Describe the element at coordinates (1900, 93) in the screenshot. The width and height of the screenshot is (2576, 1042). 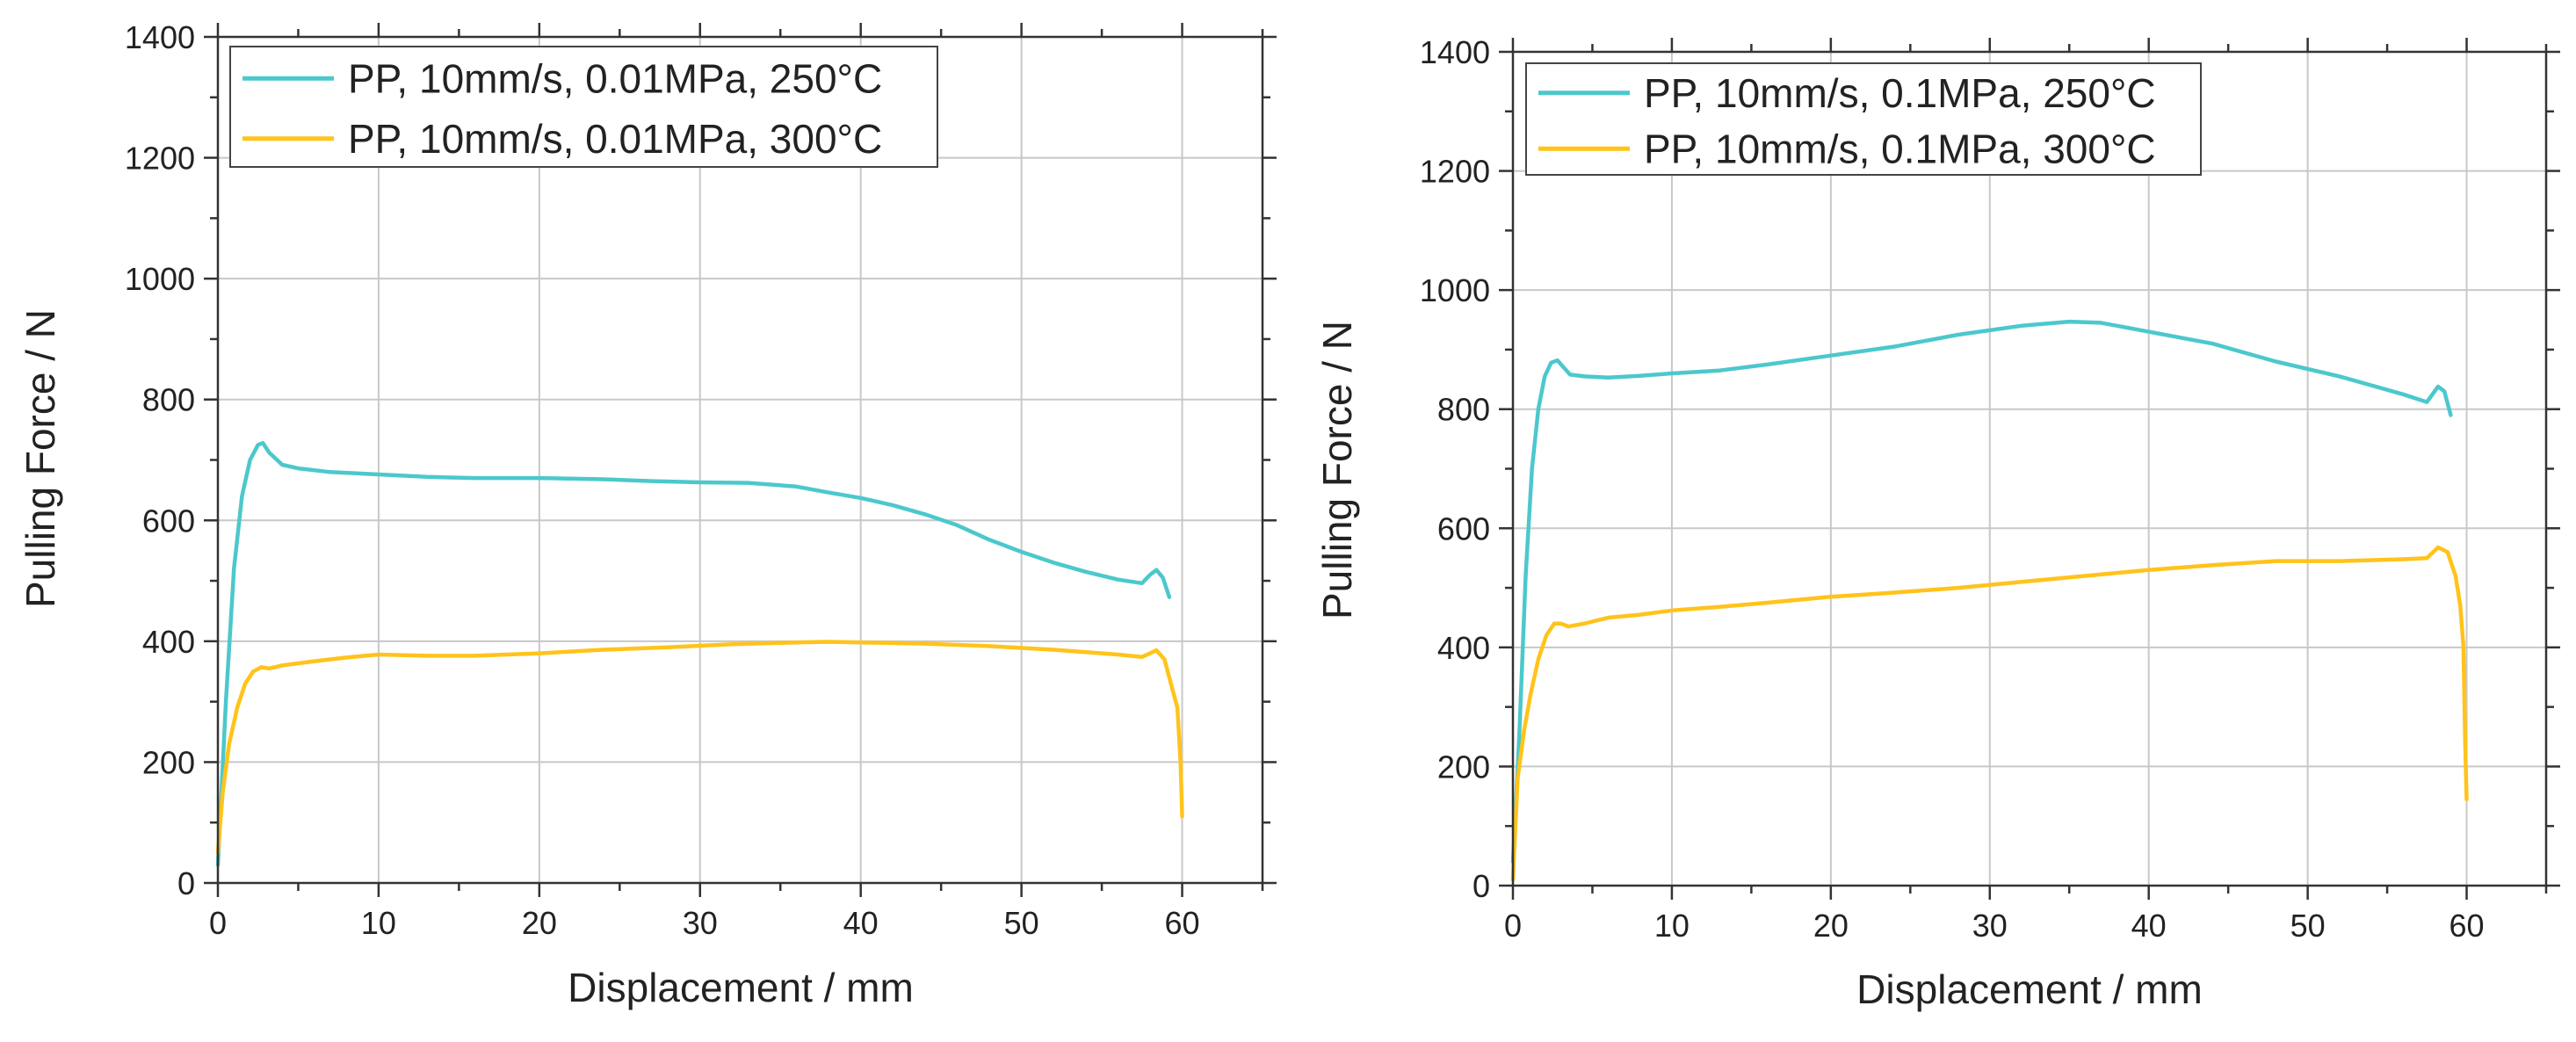
I see `legend-label: PP, 10mm/s, 0.1MPa, 250°C` at that location.